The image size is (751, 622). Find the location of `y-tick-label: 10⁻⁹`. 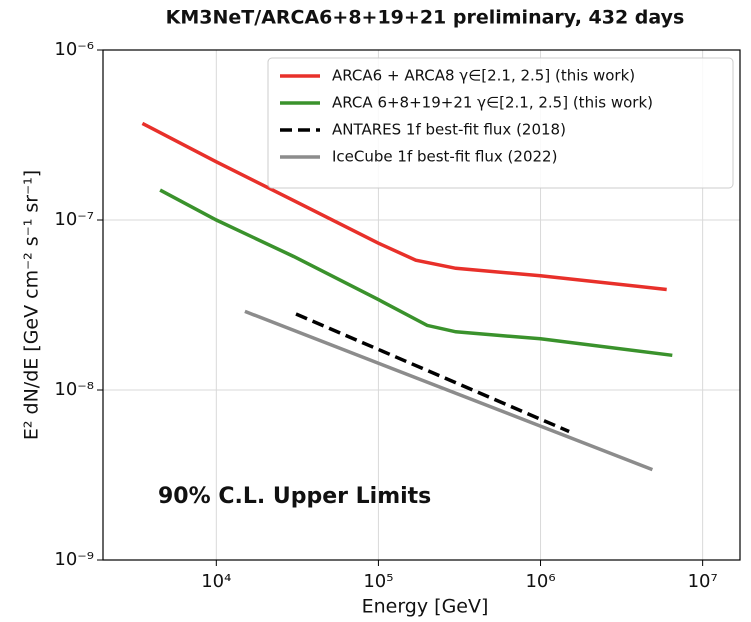

y-tick-label: 10⁻⁹ is located at coordinates (74, 559).